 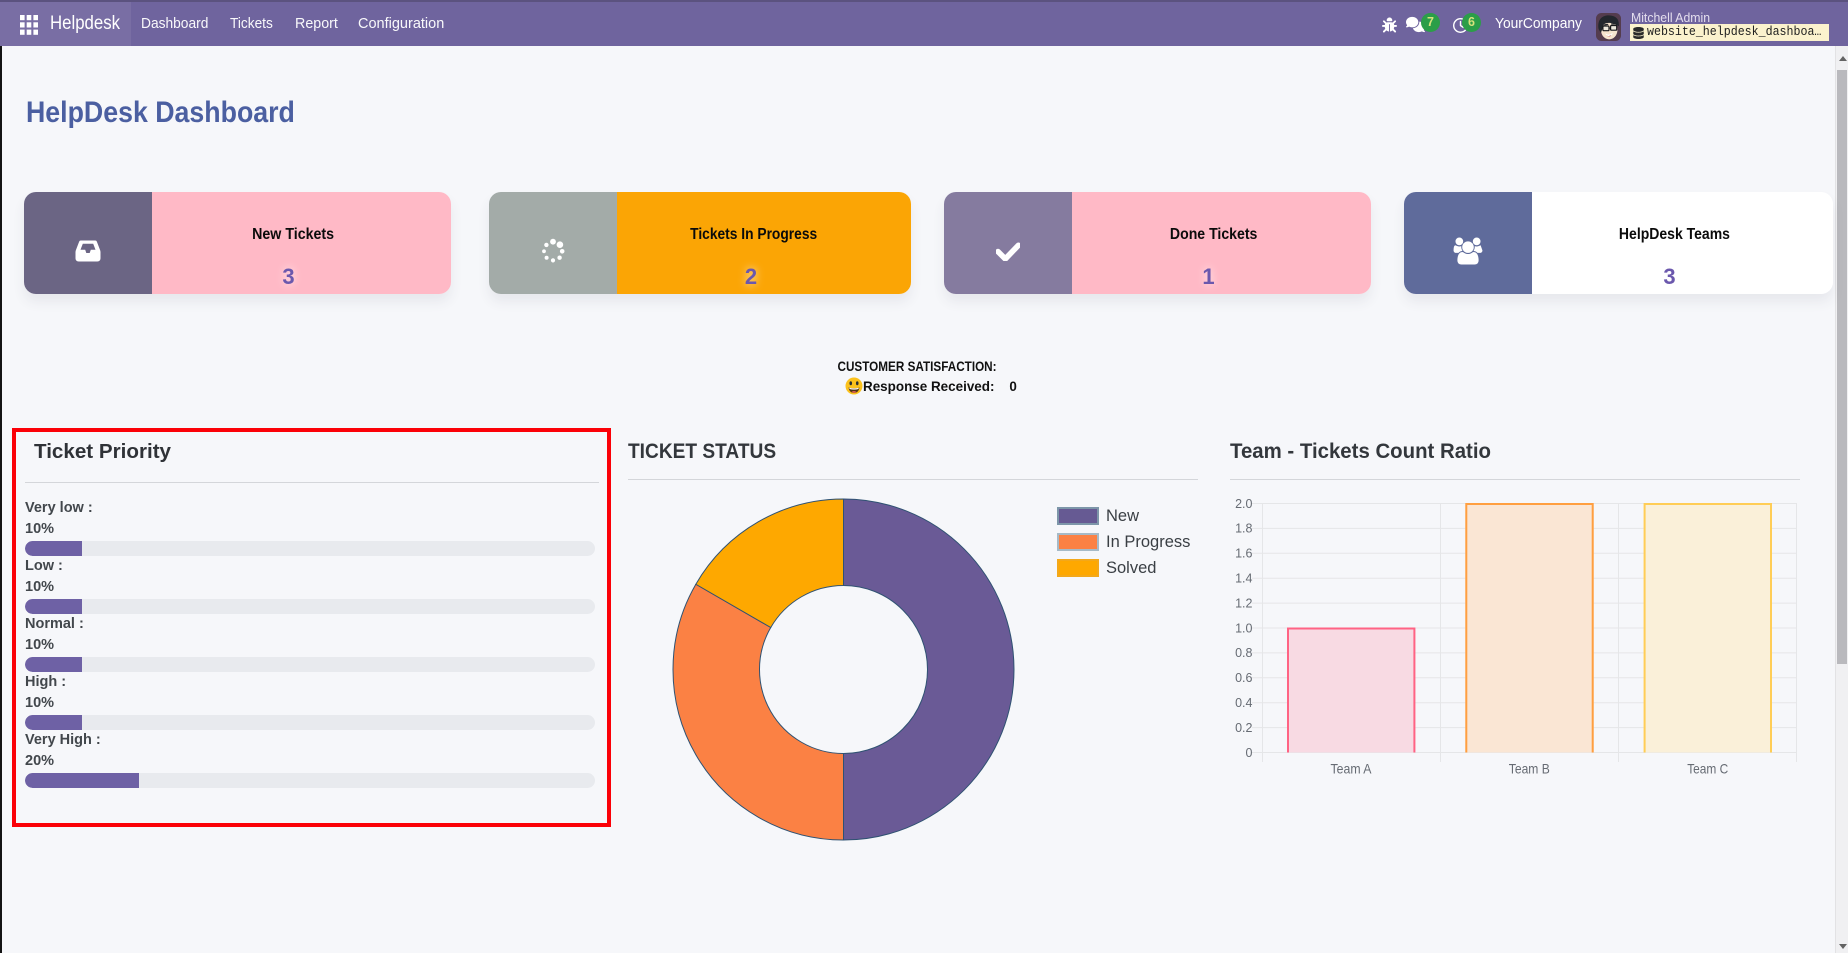 I want to click on svg-text: 1.6, so click(x=1243, y=554).